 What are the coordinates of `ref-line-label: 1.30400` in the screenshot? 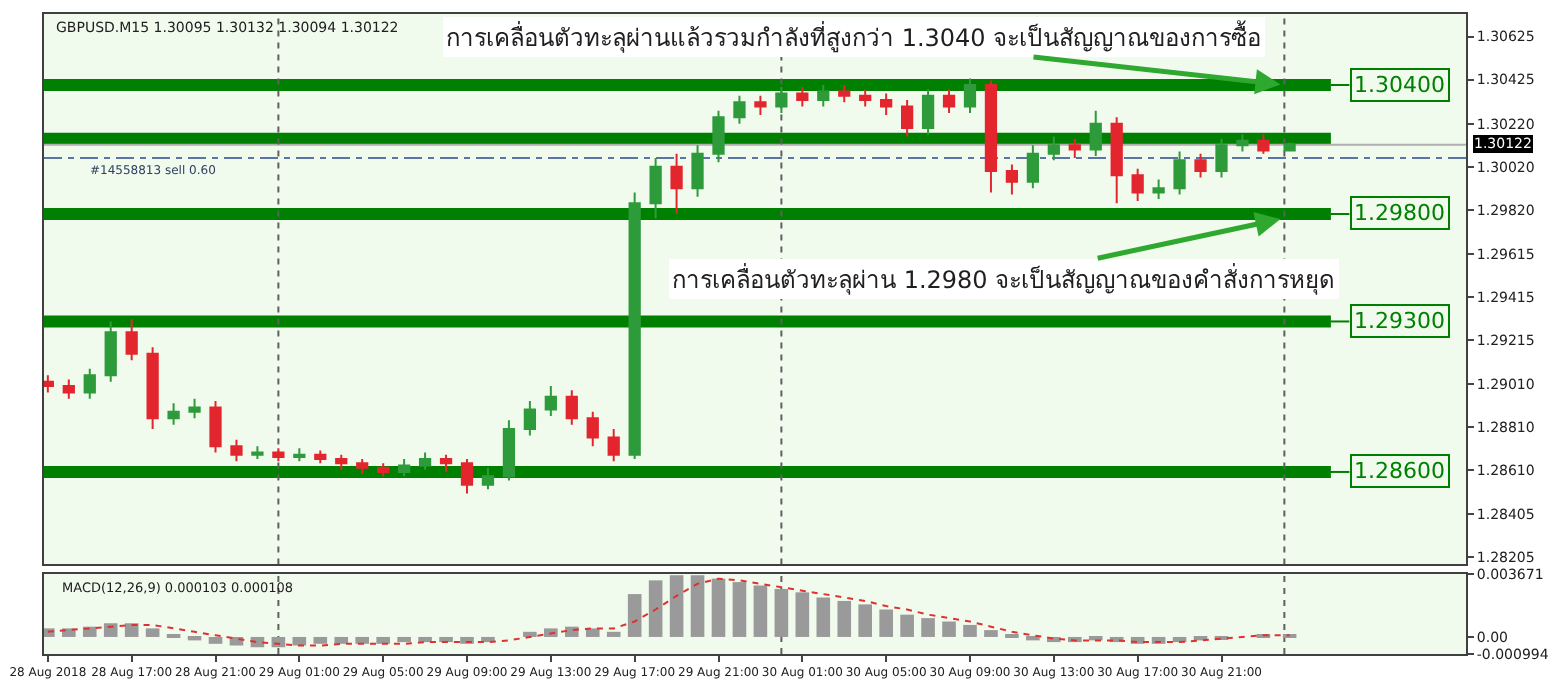 It's located at (1399, 85).